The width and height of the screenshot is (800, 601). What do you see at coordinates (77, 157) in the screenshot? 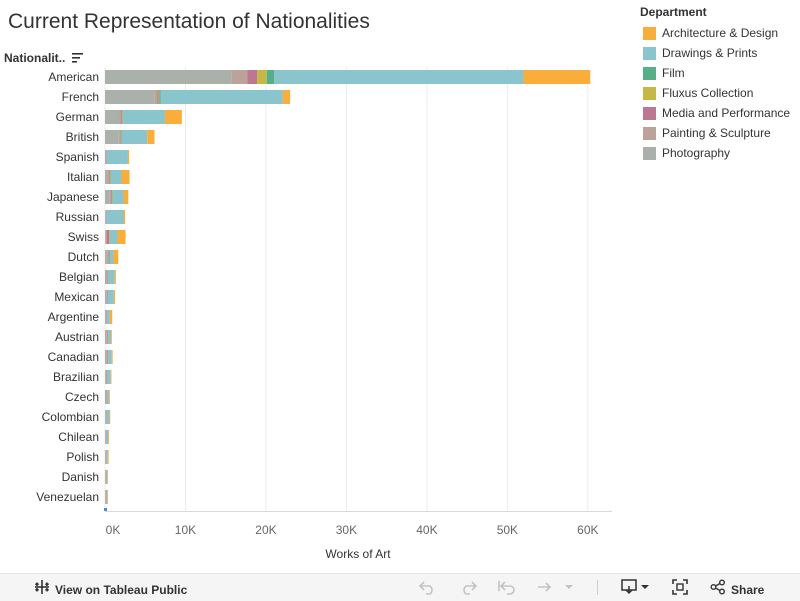
I see `category-label: Spanish` at bounding box center [77, 157].